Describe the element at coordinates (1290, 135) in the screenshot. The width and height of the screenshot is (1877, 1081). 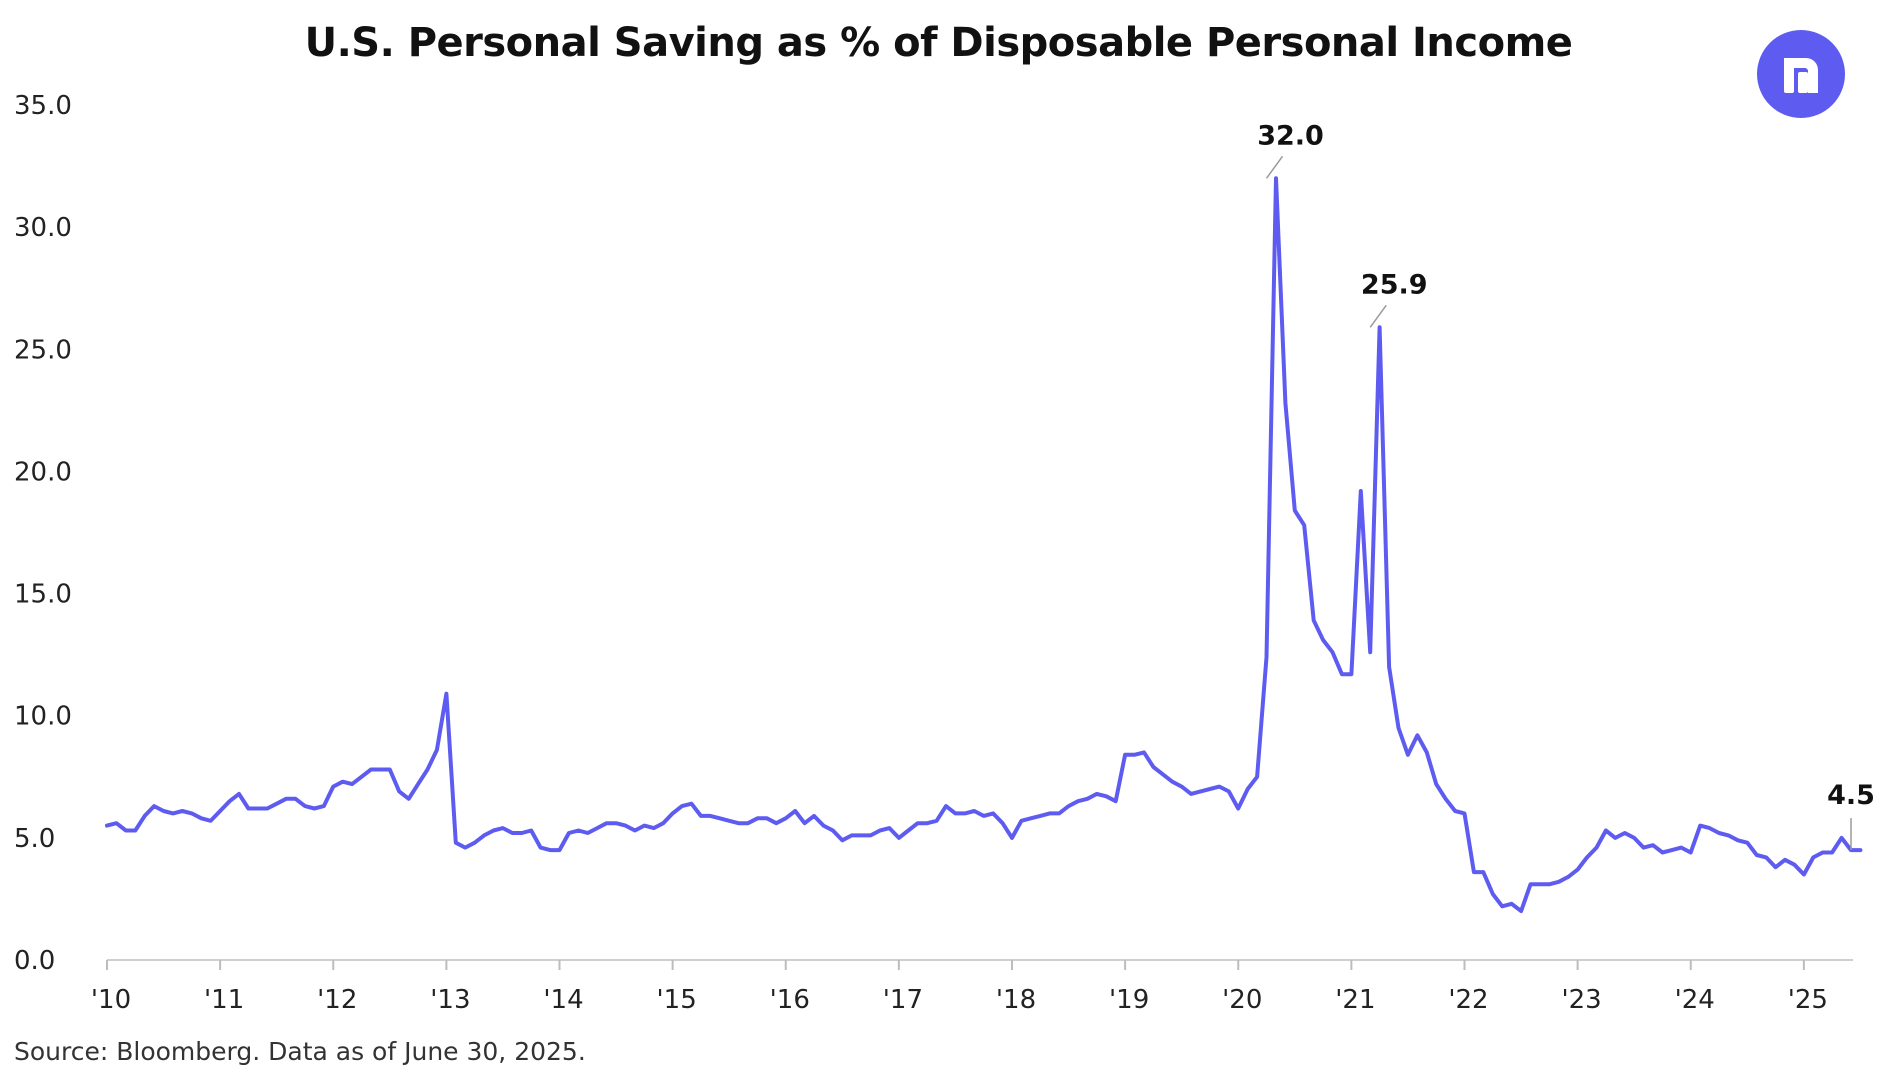
I see `annotation-label: 32.0` at that location.